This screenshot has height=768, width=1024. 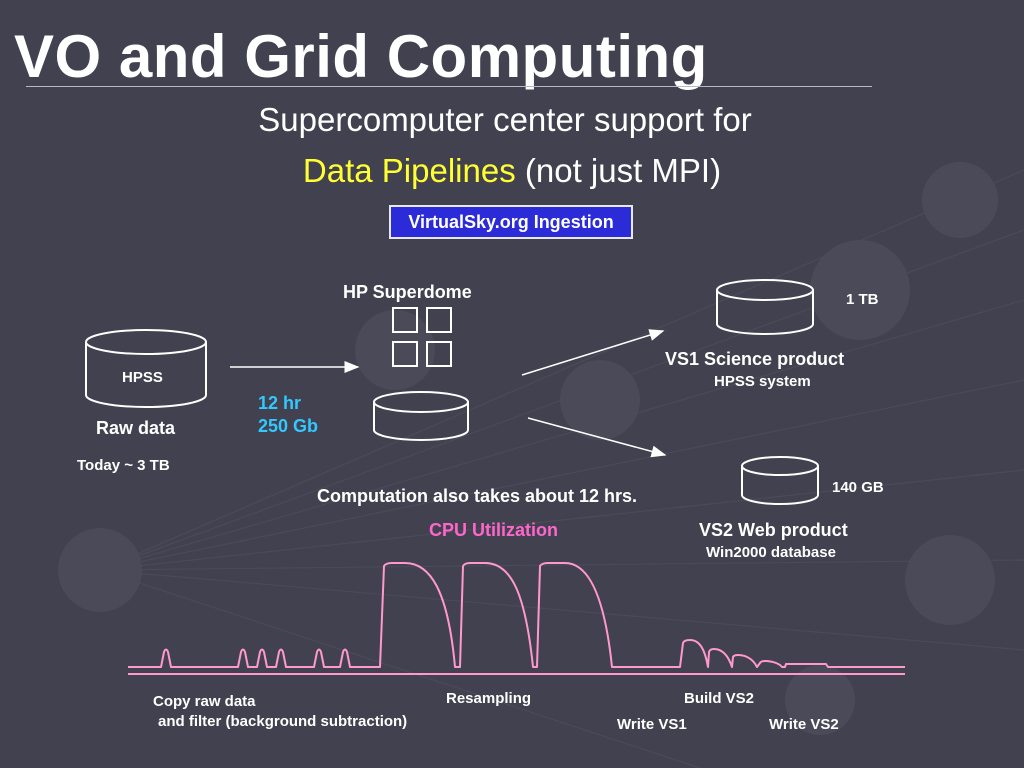 I want to click on cpu-utilization-line, so click(x=516, y=615).